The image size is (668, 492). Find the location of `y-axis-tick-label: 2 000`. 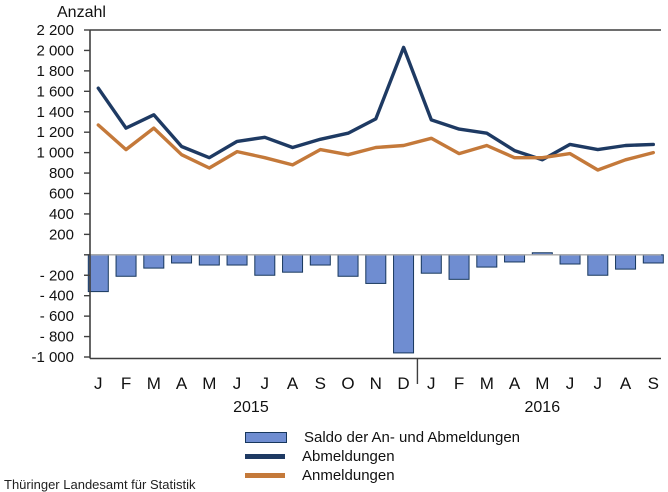

y-axis-tick-label: 2 000 is located at coordinates (55, 50).